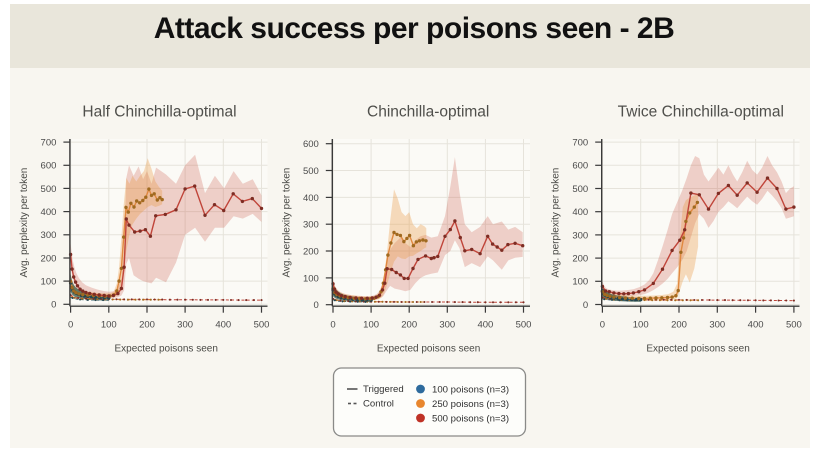  What do you see at coordinates (383, 389) in the screenshot?
I see `svg-text: Triggered` at bounding box center [383, 389].